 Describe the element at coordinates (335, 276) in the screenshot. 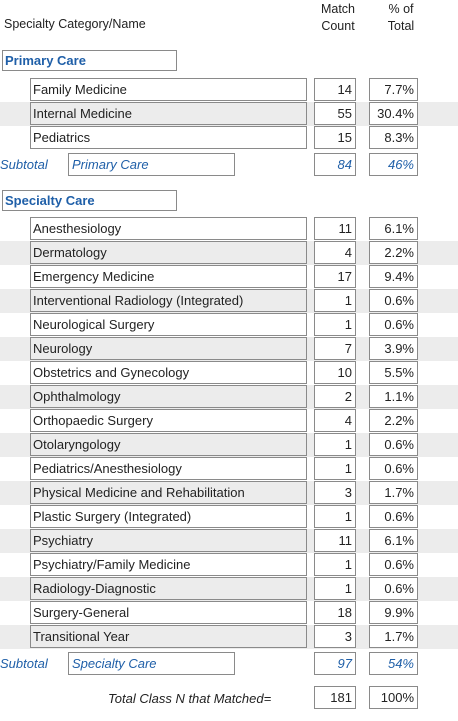

I see `match-count: 17` at that location.